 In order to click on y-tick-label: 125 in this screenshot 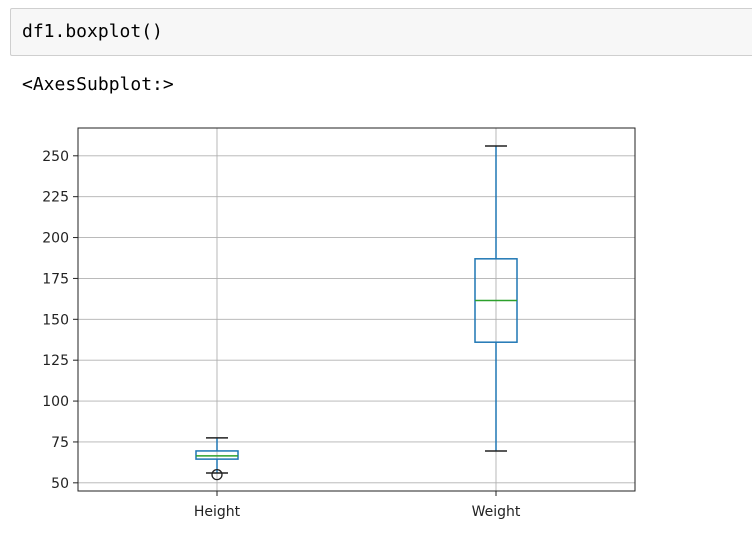, I will do `click(55, 361)`.